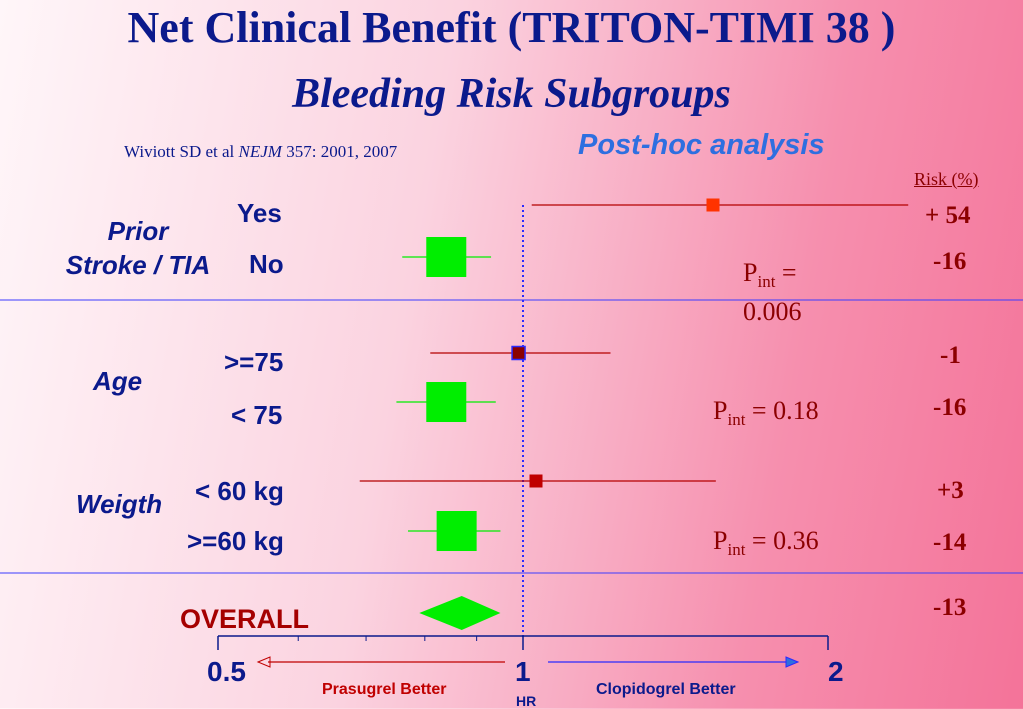 The width and height of the screenshot is (1023, 709). Describe the element at coordinates (526, 701) in the screenshot. I see `axis-label-hr: HR` at that location.